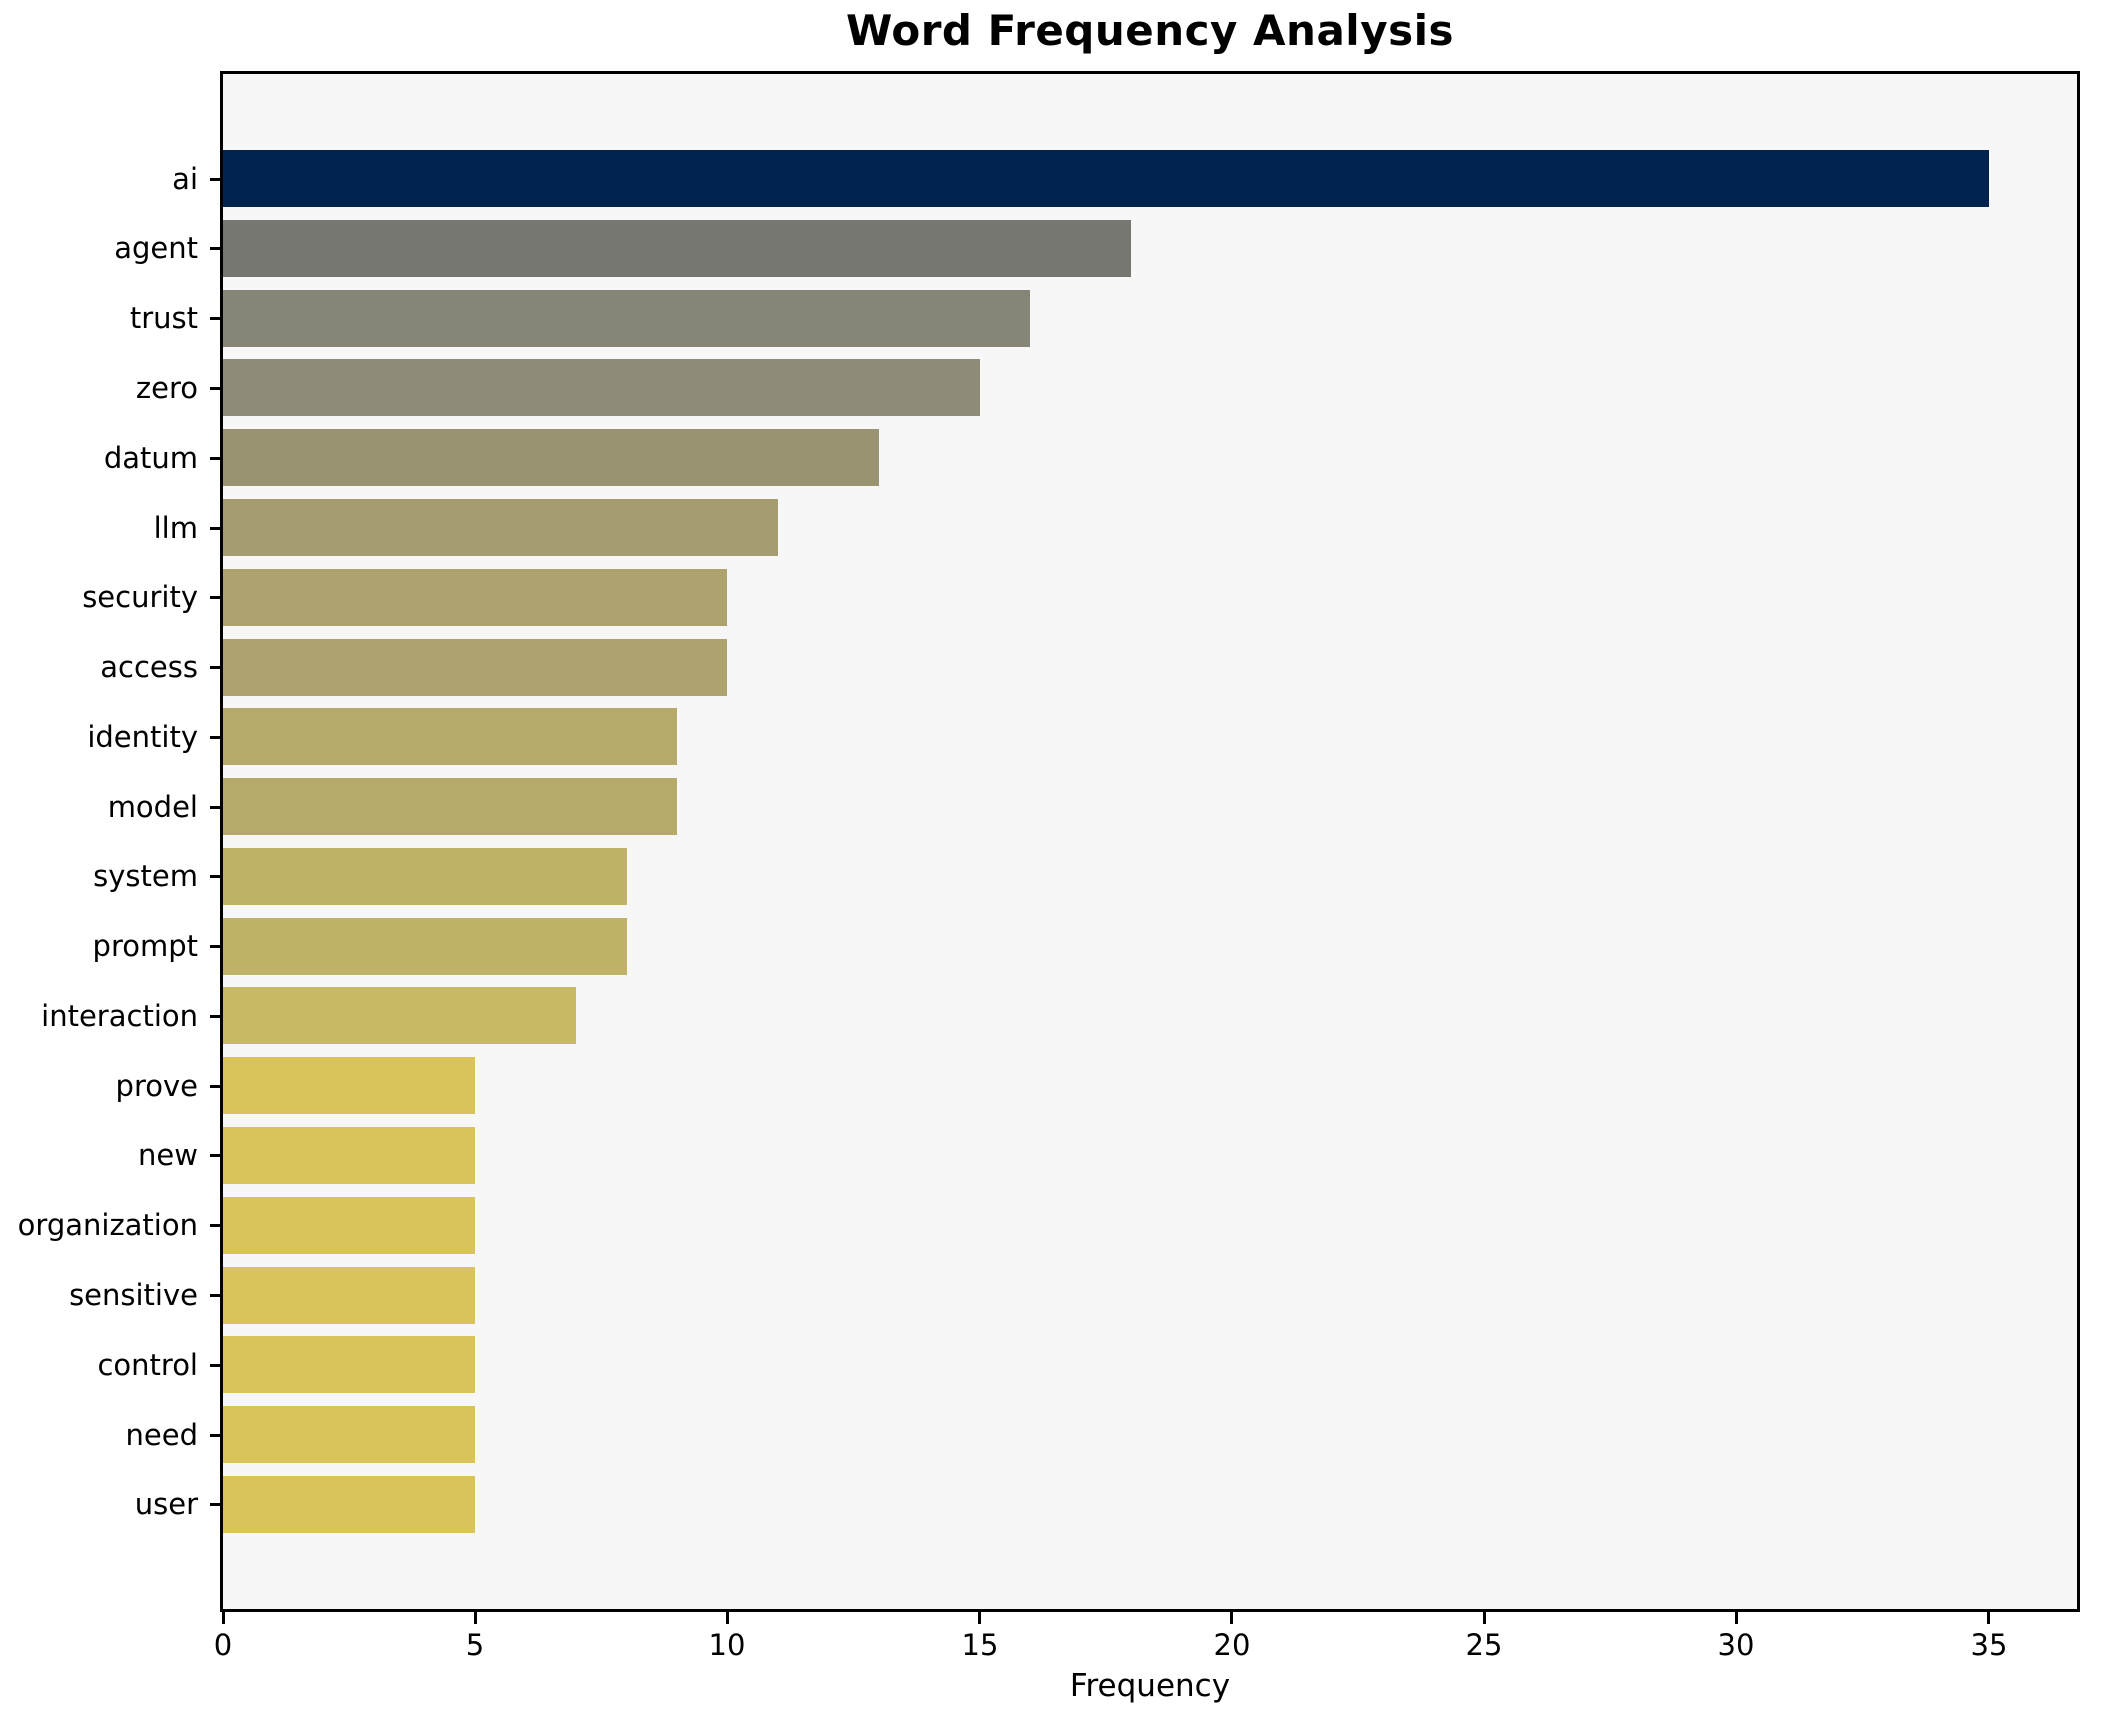  I want to click on bar-ai, so click(1106, 178).